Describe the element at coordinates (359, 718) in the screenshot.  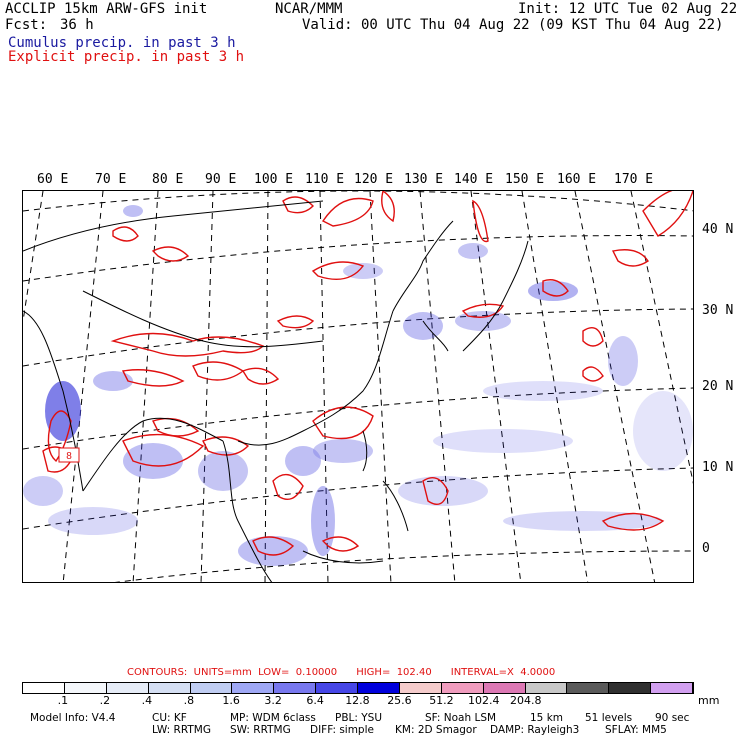
I see `pbl-scheme: PBL: YSU` at that location.